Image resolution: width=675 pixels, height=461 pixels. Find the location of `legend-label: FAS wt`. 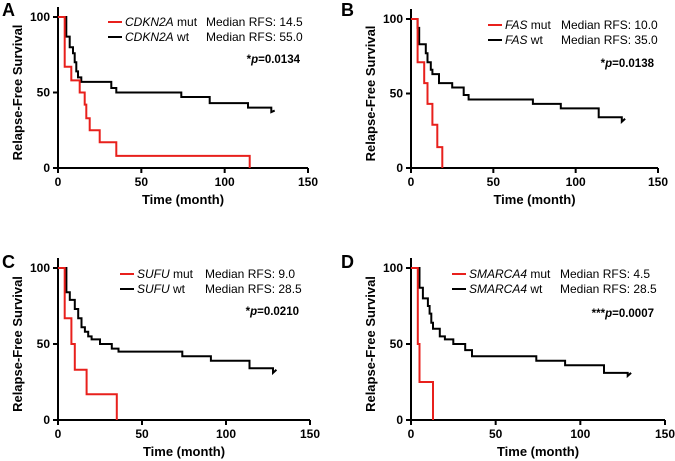

legend-label: FAS wt is located at coordinates (524, 40).